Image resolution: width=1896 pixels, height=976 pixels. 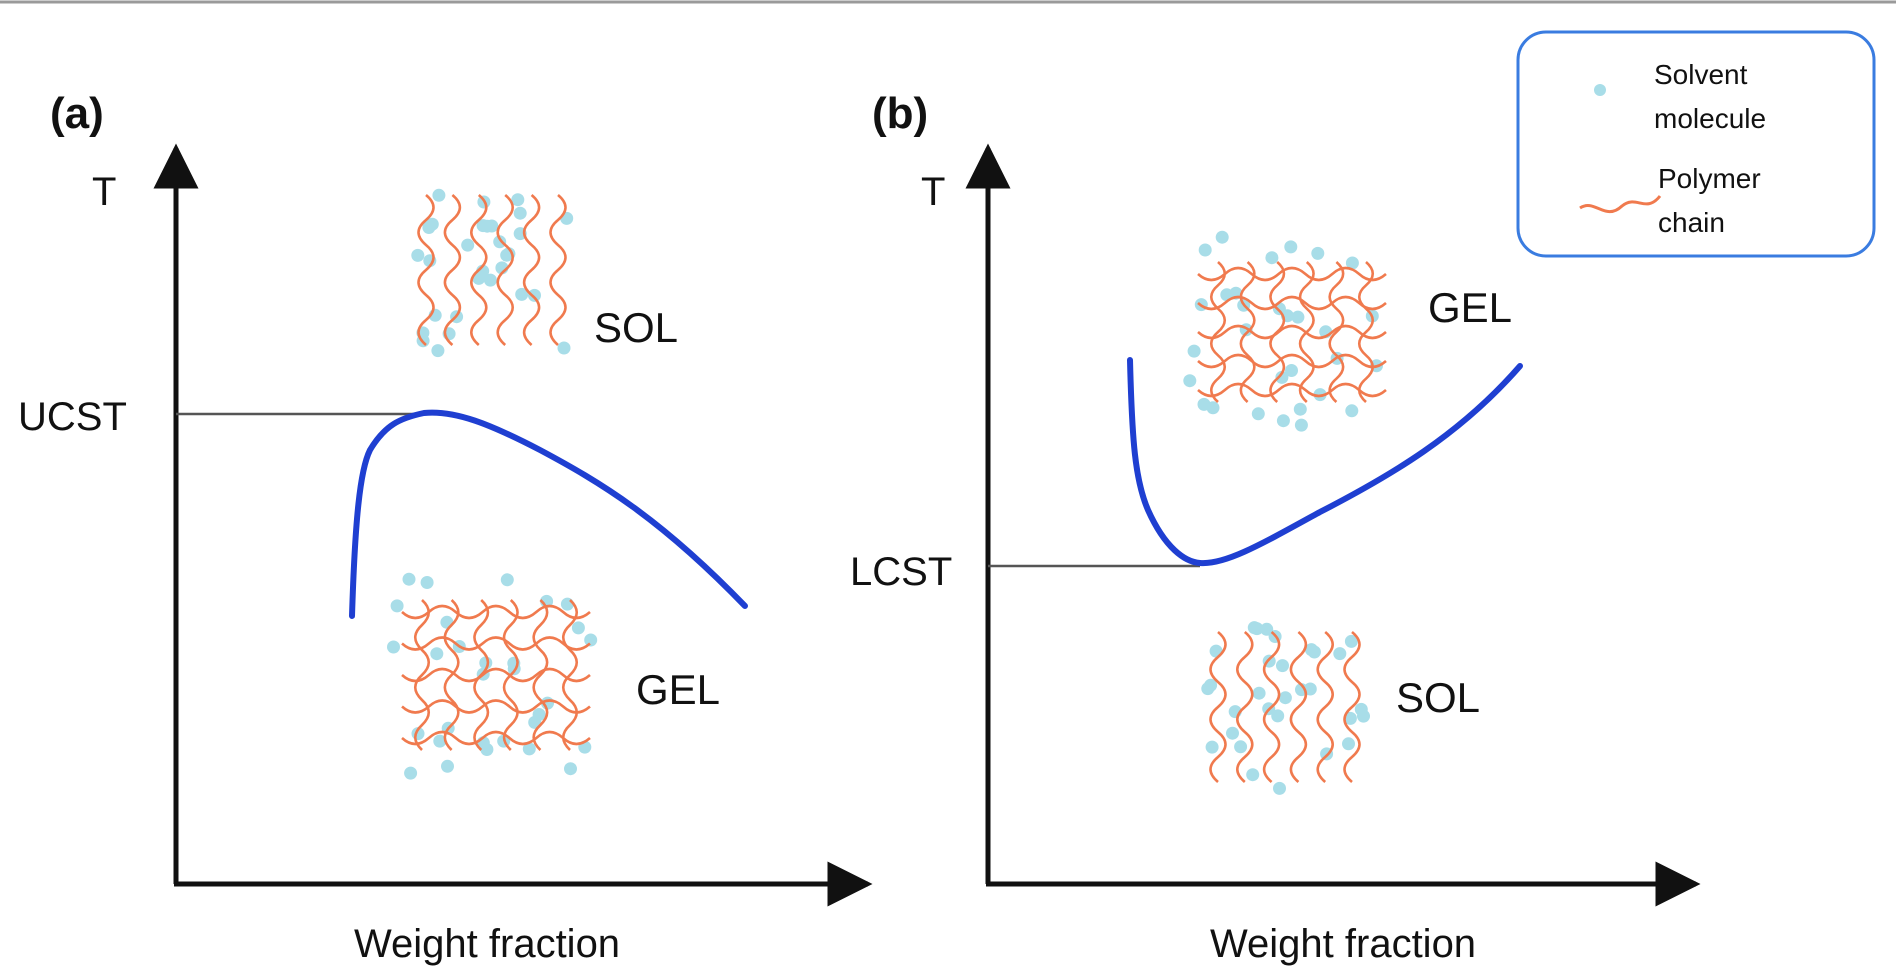 I want to click on legend-polymer-label-line1: Polymer, so click(x=1709, y=178).